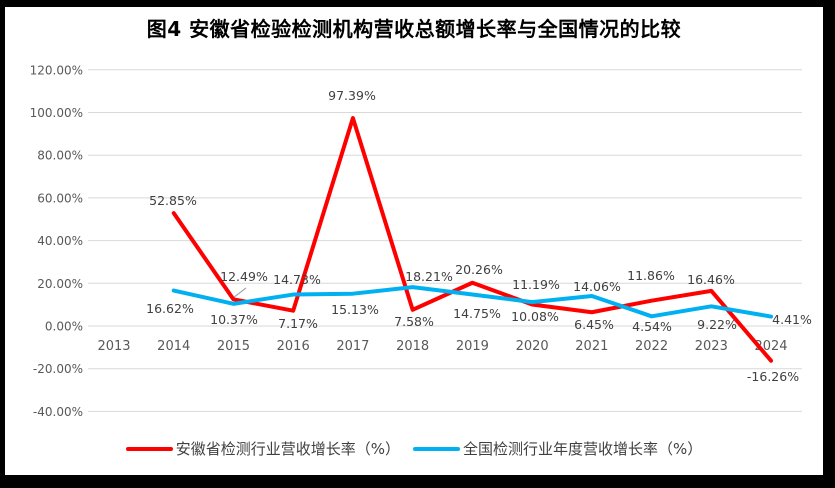  Describe the element at coordinates (60, 198) in the screenshot. I see `y-tick-label: 60.00%` at that location.